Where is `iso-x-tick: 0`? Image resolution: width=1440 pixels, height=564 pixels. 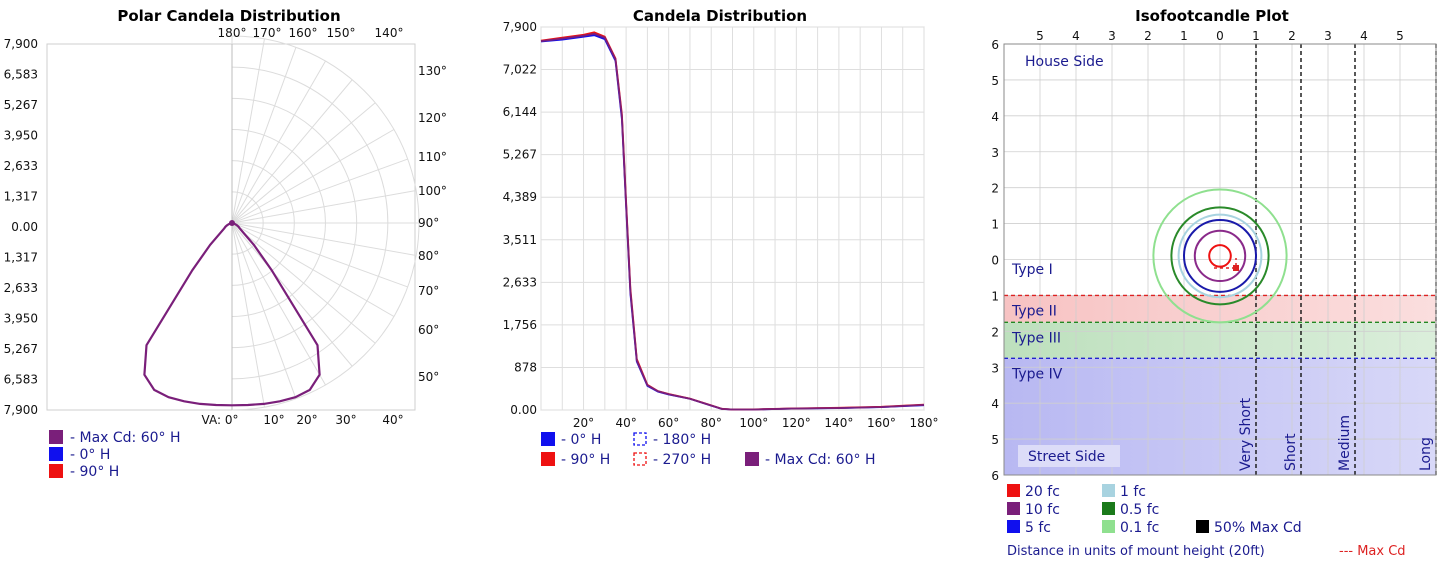 iso-x-tick: 0 is located at coordinates (1220, 36).